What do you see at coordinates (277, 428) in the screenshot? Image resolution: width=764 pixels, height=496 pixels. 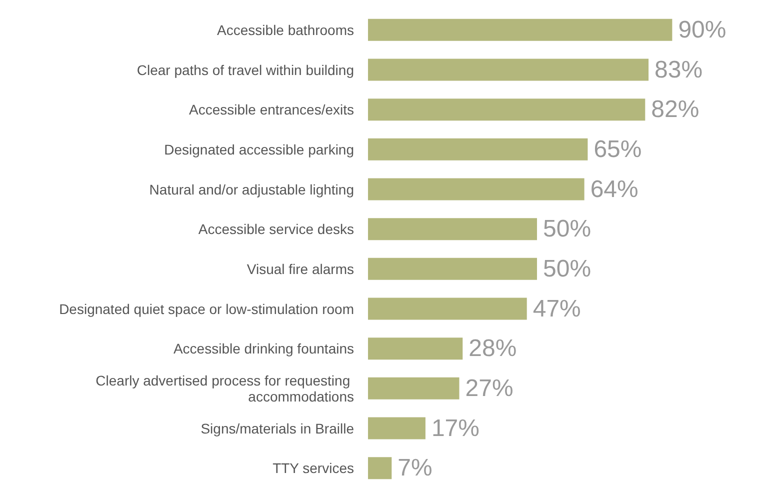 I see `y-tick-label: Signs/materials in Braille` at bounding box center [277, 428].